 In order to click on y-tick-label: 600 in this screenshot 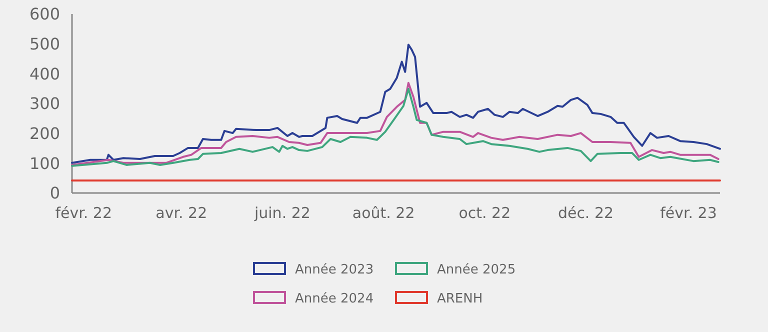, I will do `click(44, 14)`.